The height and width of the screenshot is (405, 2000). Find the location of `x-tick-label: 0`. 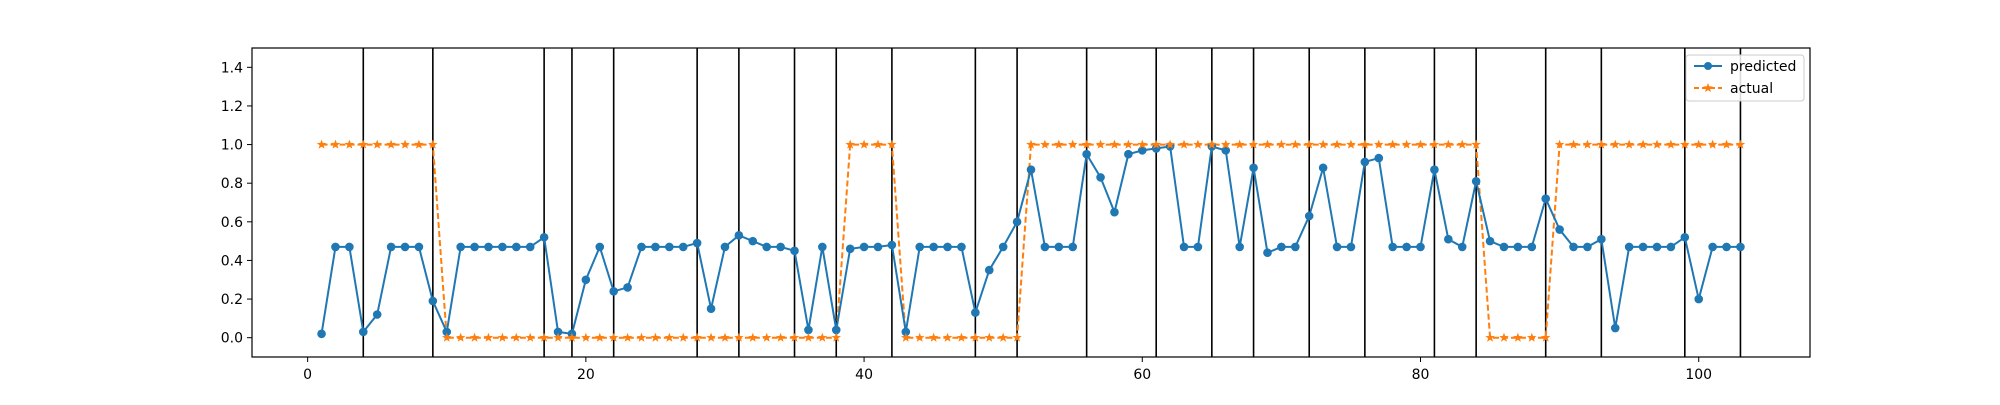

x-tick-label: 0 is located at coordinates (307, 375).